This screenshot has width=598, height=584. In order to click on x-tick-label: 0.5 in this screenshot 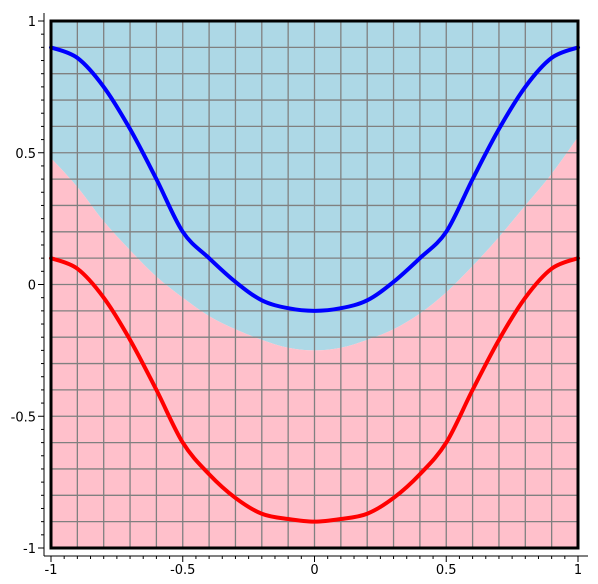, I will do `click(446, 570)`.